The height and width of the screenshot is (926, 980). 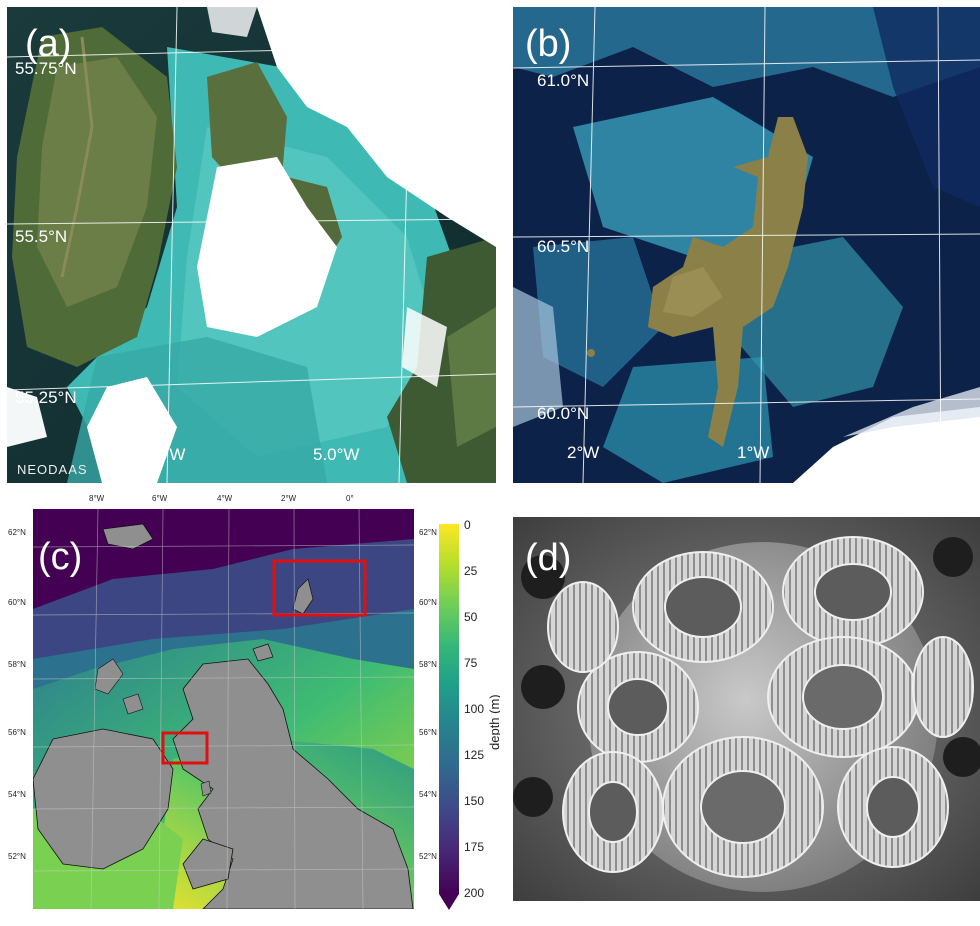 I want to click on right-tick-58n: 58°N, so click(x=428, y=664).